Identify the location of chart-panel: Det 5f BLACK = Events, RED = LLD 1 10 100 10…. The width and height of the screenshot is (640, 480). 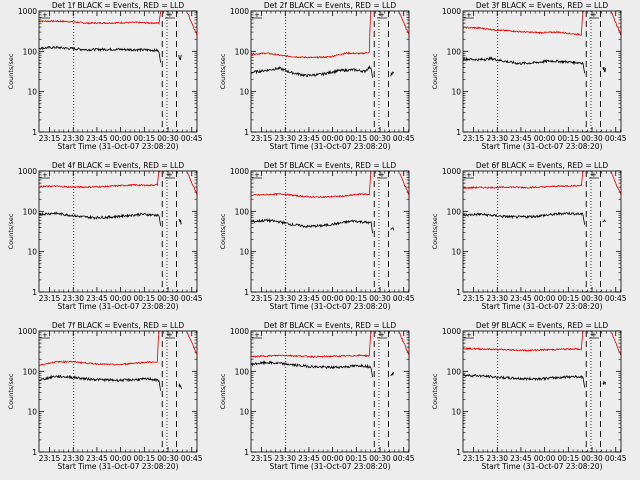
(317, 236).